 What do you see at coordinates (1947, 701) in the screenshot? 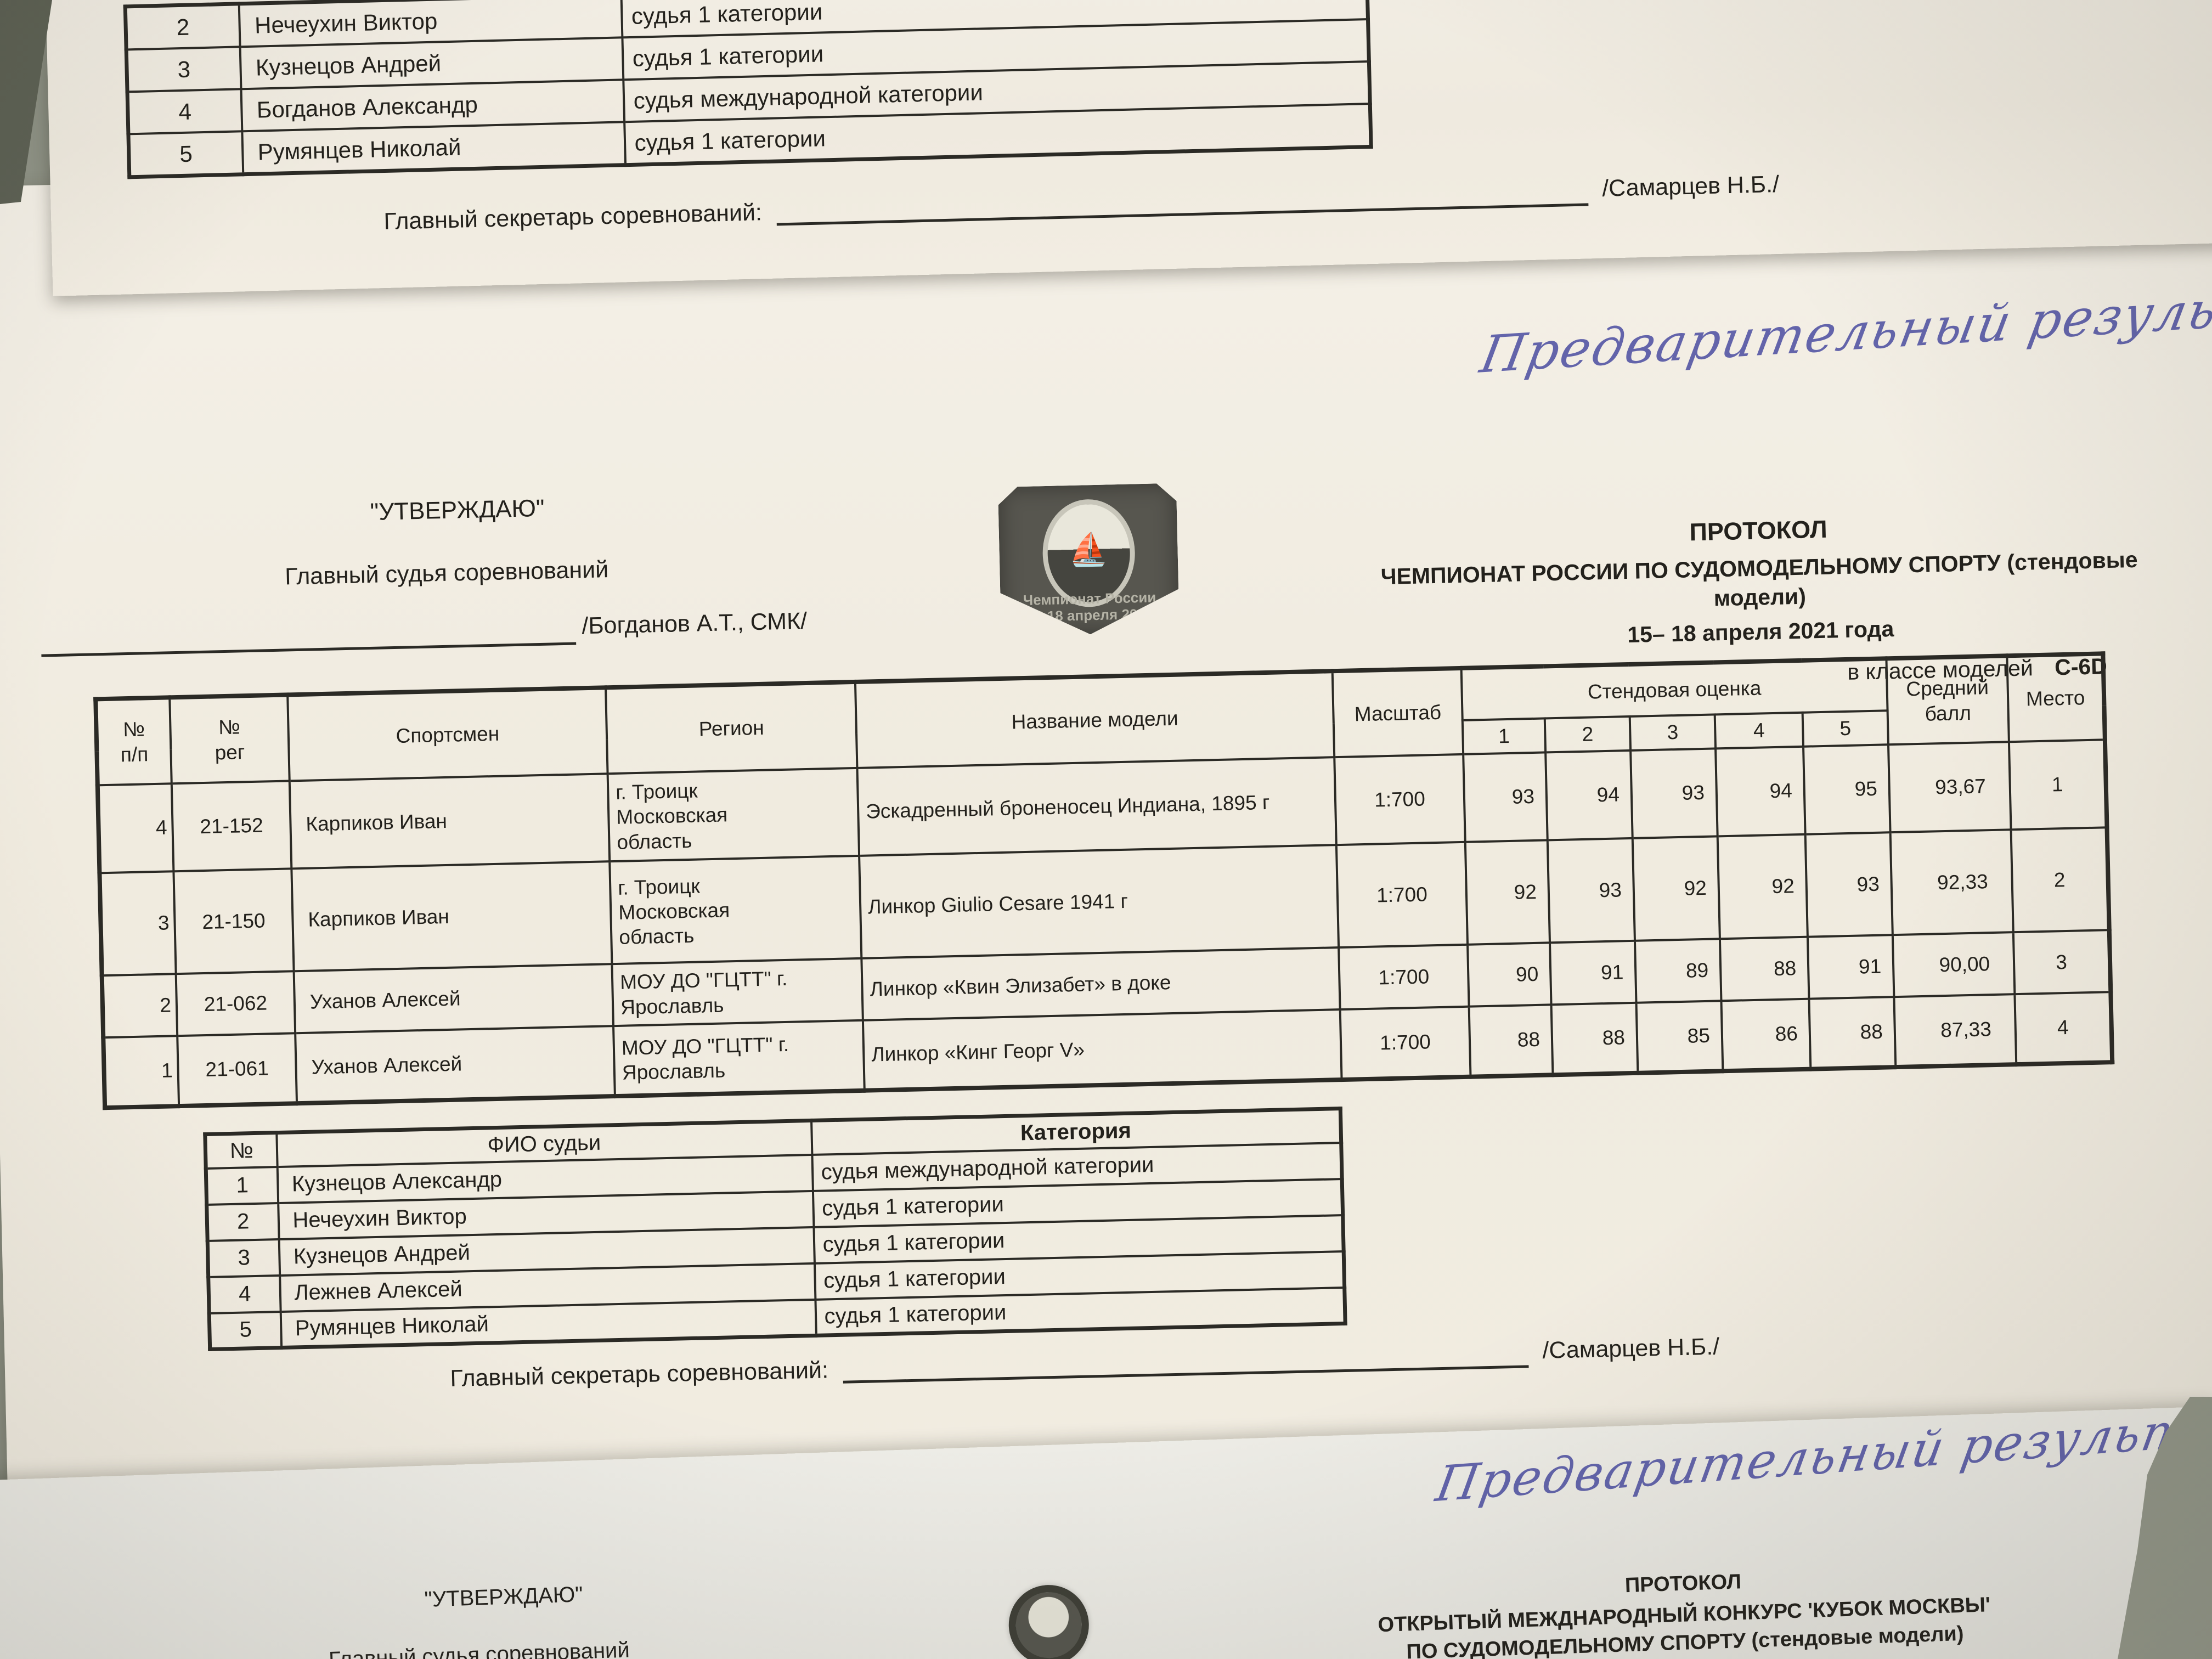
I see `col-header-avg: Средний балл` at bounding box center [1947, 701].